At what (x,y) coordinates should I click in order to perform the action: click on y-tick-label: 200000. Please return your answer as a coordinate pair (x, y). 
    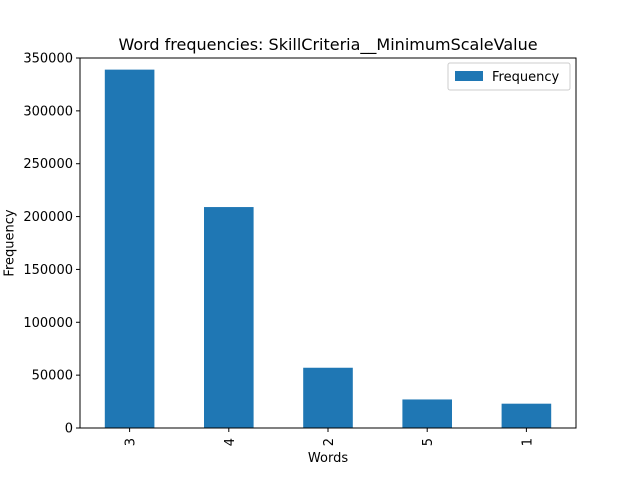
    Looking at the image, I should click on (48, 217).